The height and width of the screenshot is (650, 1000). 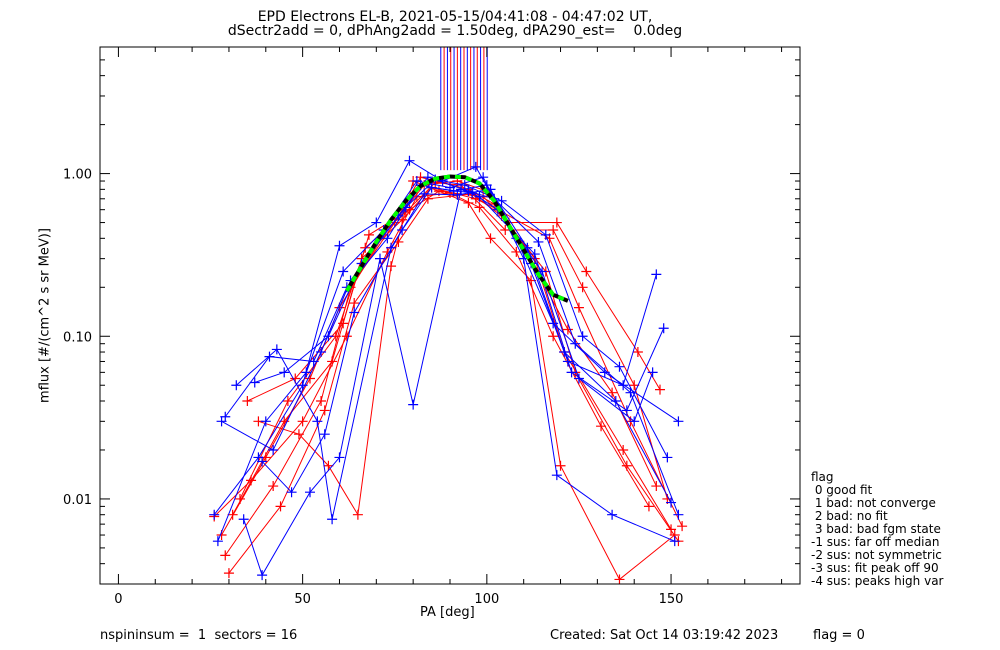 What do you see at coordinates (77, 175) in the screenshot?
I see `y-tick-label: 1.00` at bounding box center [77, 175].